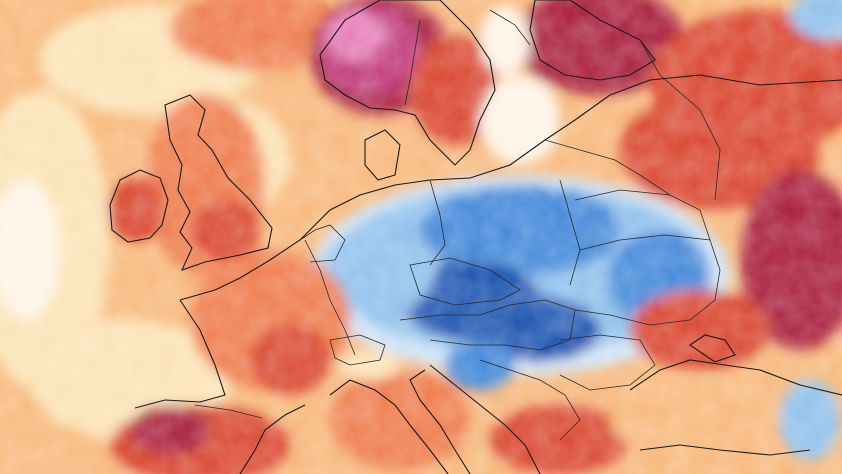 The width and height of the screenshot is (842, 474). Describe the element at coordinates (322, 243) in the screenshot. I see `border-benelux` at that location.